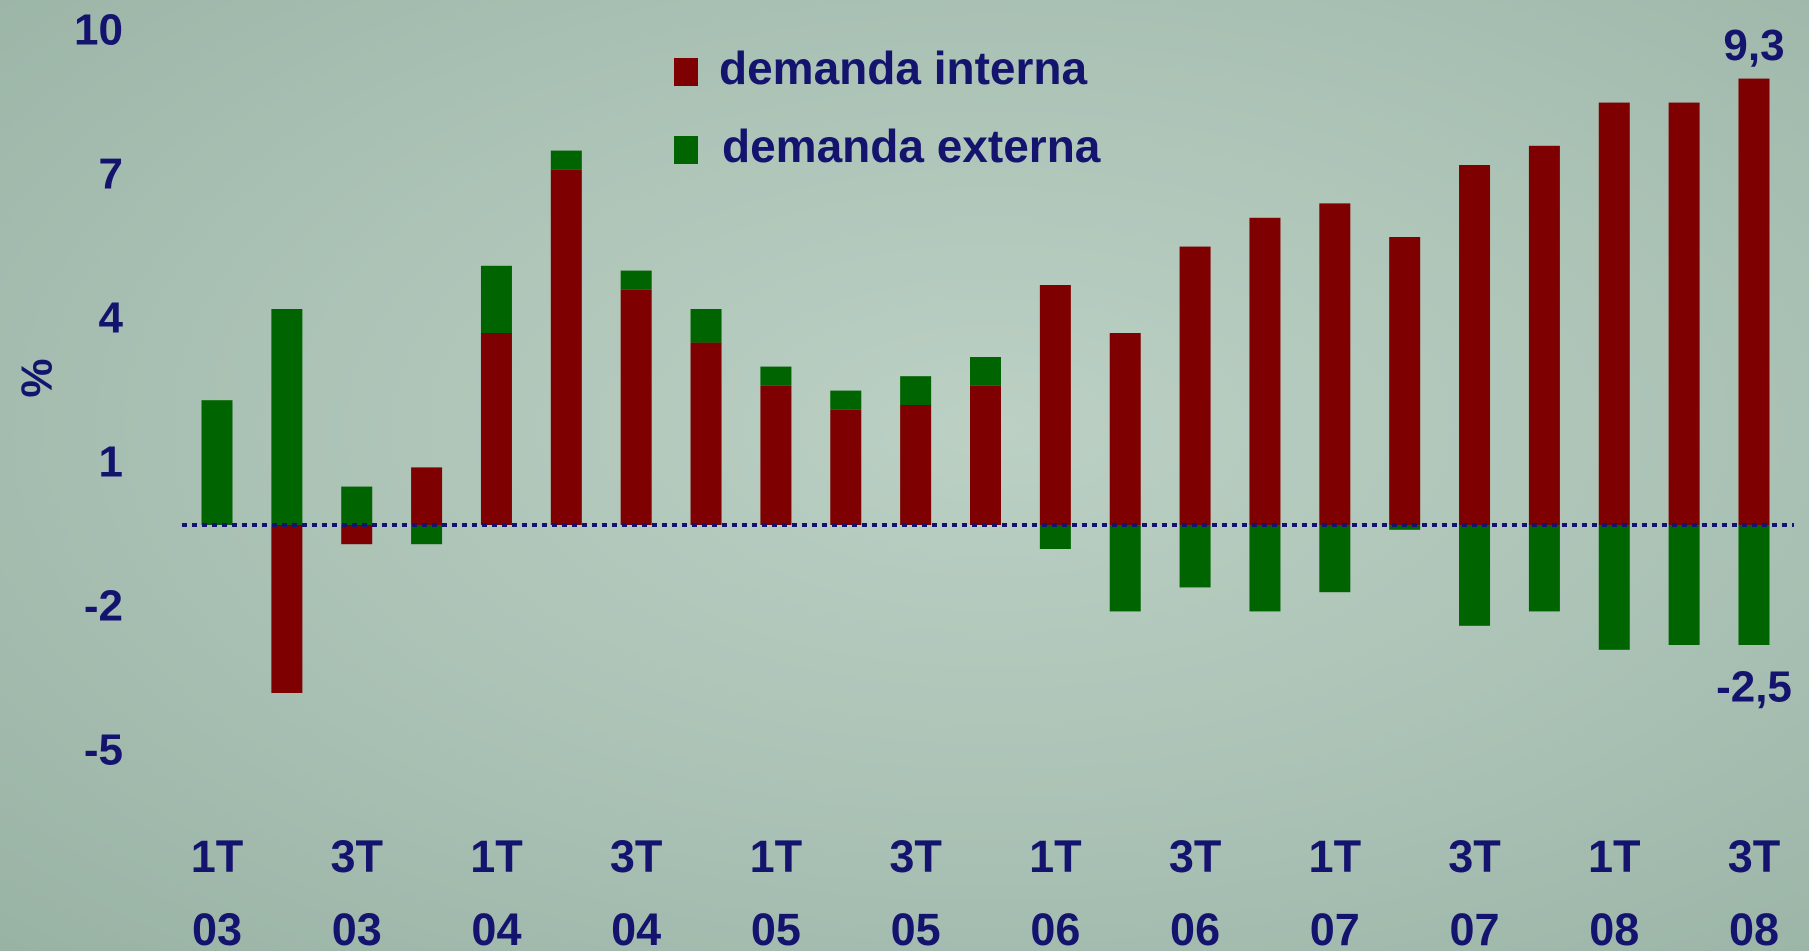 The height and width of the screenshot is (951, 1809). I want to click on x-tick-label: 3T 07, so click(1474, 891).